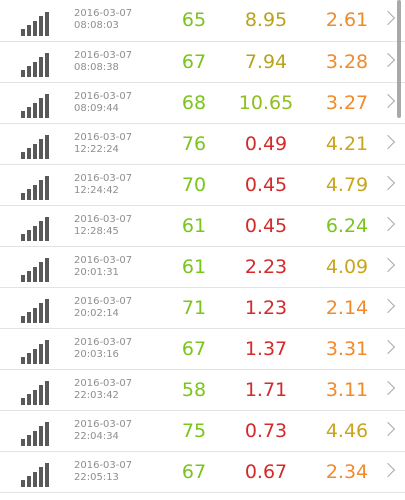  What do you see at coordinates (347, 20) in the screenshot?
I see `value-3: 2.61` at bounding box center [347, 20].